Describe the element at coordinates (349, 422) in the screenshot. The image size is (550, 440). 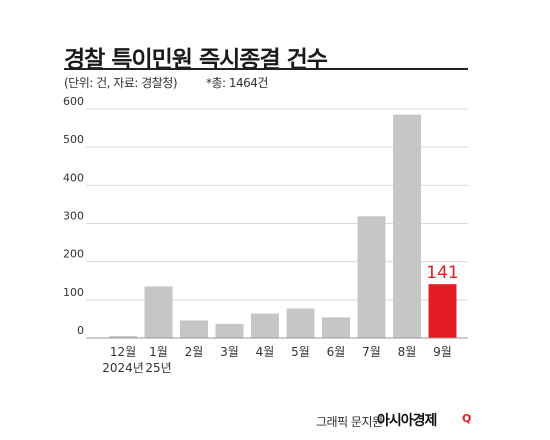
I see `graphic-credit: 그래픽 문지원` at that location.